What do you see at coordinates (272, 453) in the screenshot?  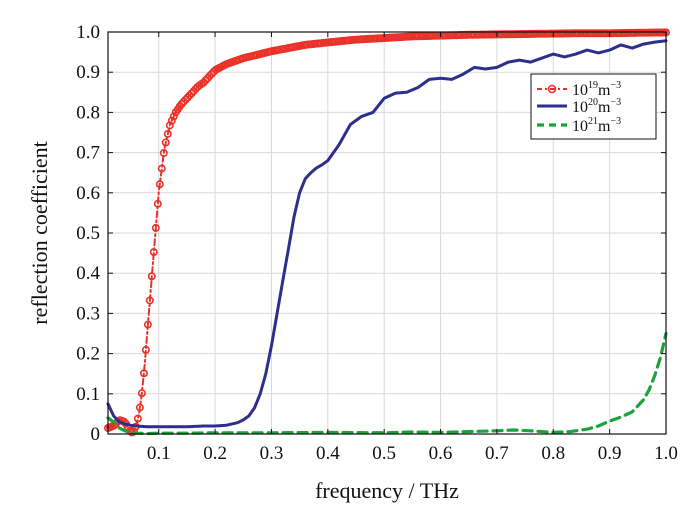 I see `x-tick-label: 0.3` at bounding box center [272, 453].